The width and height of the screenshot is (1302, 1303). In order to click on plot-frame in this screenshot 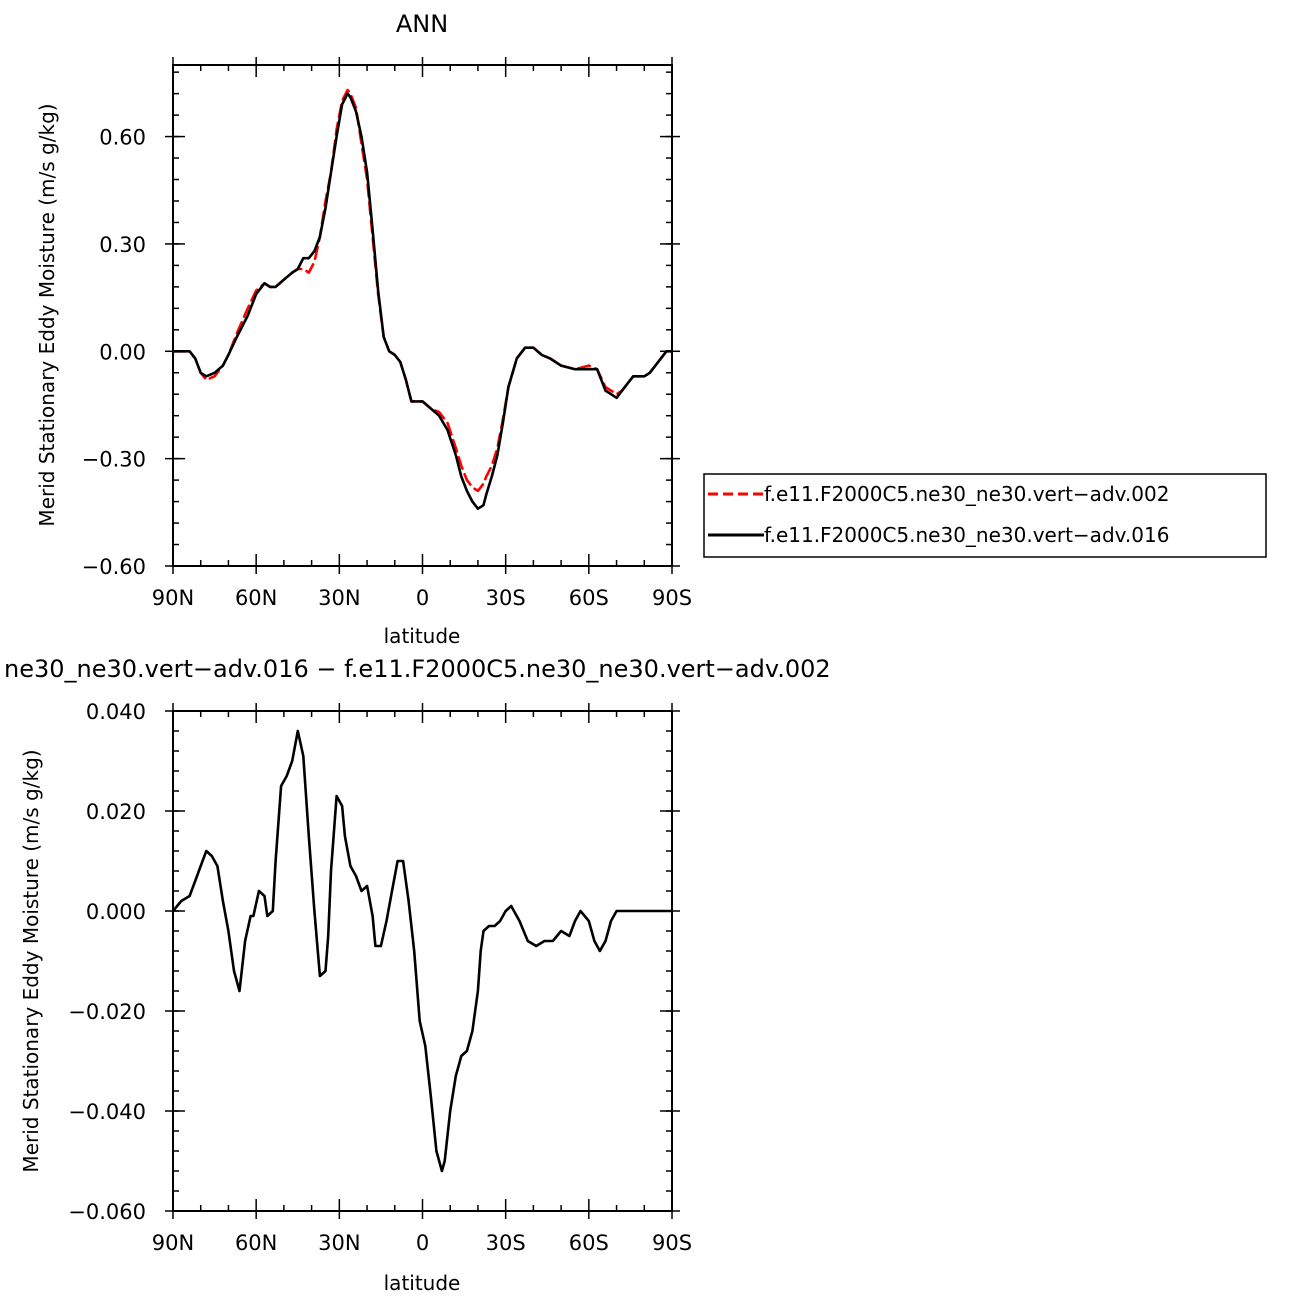, I will do `click(422, 961)`.